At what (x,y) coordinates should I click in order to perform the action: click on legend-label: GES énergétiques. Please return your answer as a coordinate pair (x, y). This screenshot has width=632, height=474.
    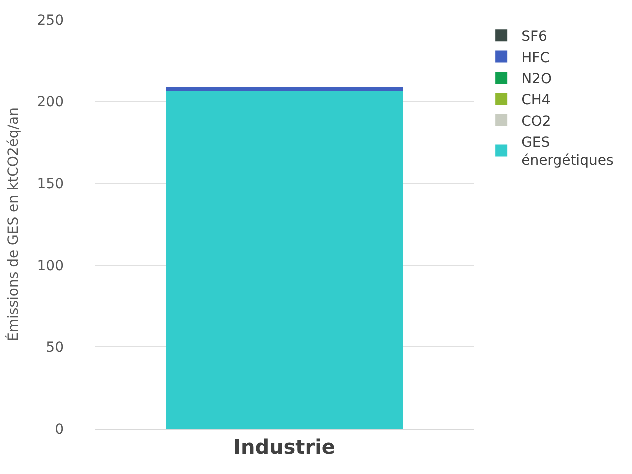
    Looking at the image, I should click on (568, 152).